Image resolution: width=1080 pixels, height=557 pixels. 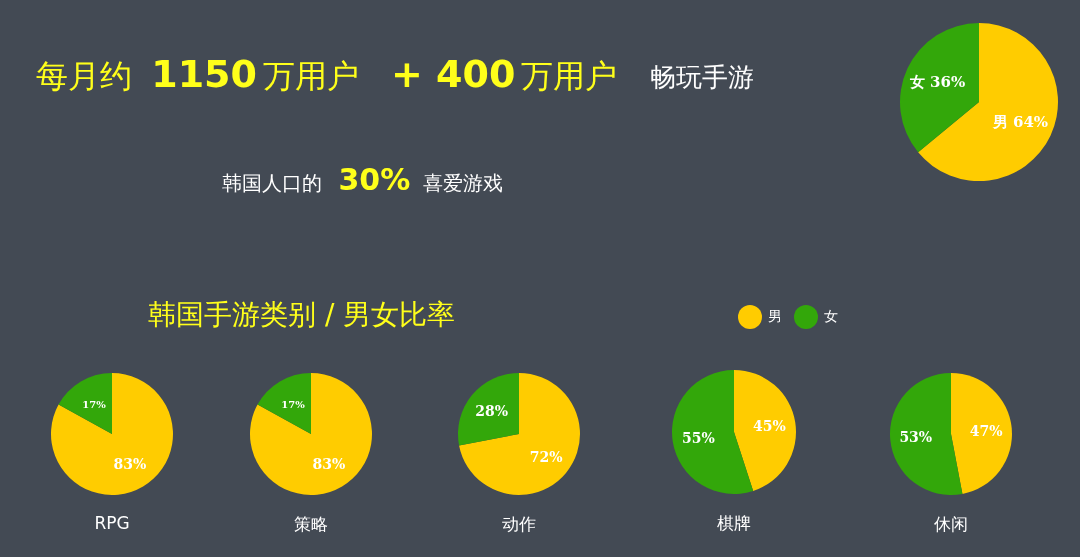 What do you see at coordinates (492, 411) in the screenshot?
I see `data-label: 28%` at bounding box center [492, 411].